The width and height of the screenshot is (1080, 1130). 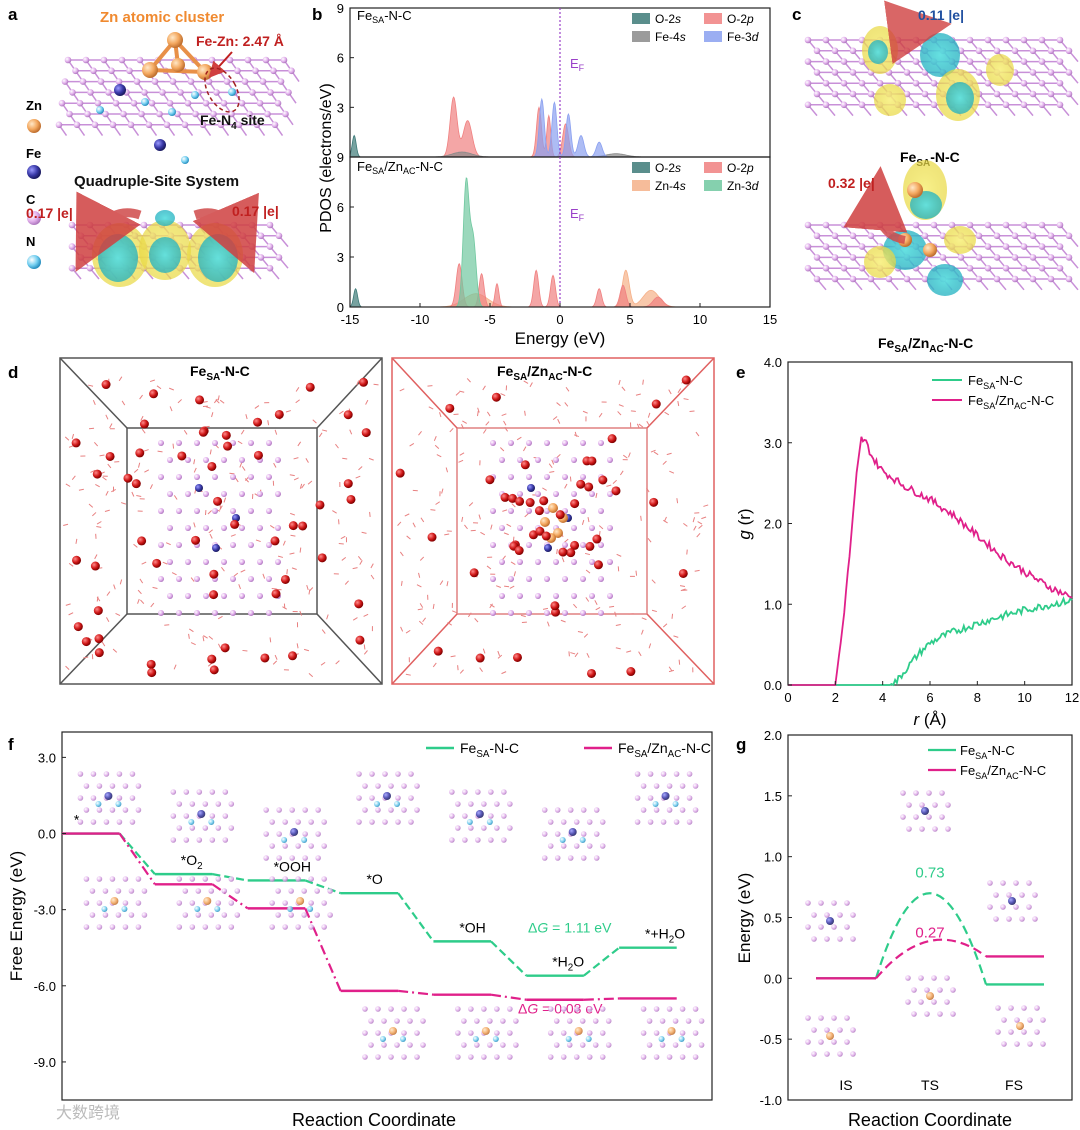 I want to click on fermi-label-top: EF, so click(x=577, y=64).